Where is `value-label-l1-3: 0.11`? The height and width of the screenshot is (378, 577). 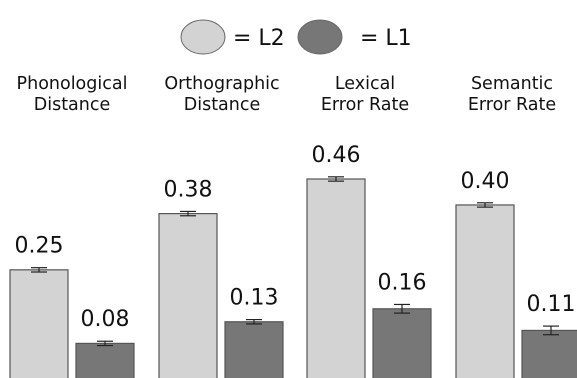 value-label-l1-3: 0.11 is located at coordinates (551, 304).